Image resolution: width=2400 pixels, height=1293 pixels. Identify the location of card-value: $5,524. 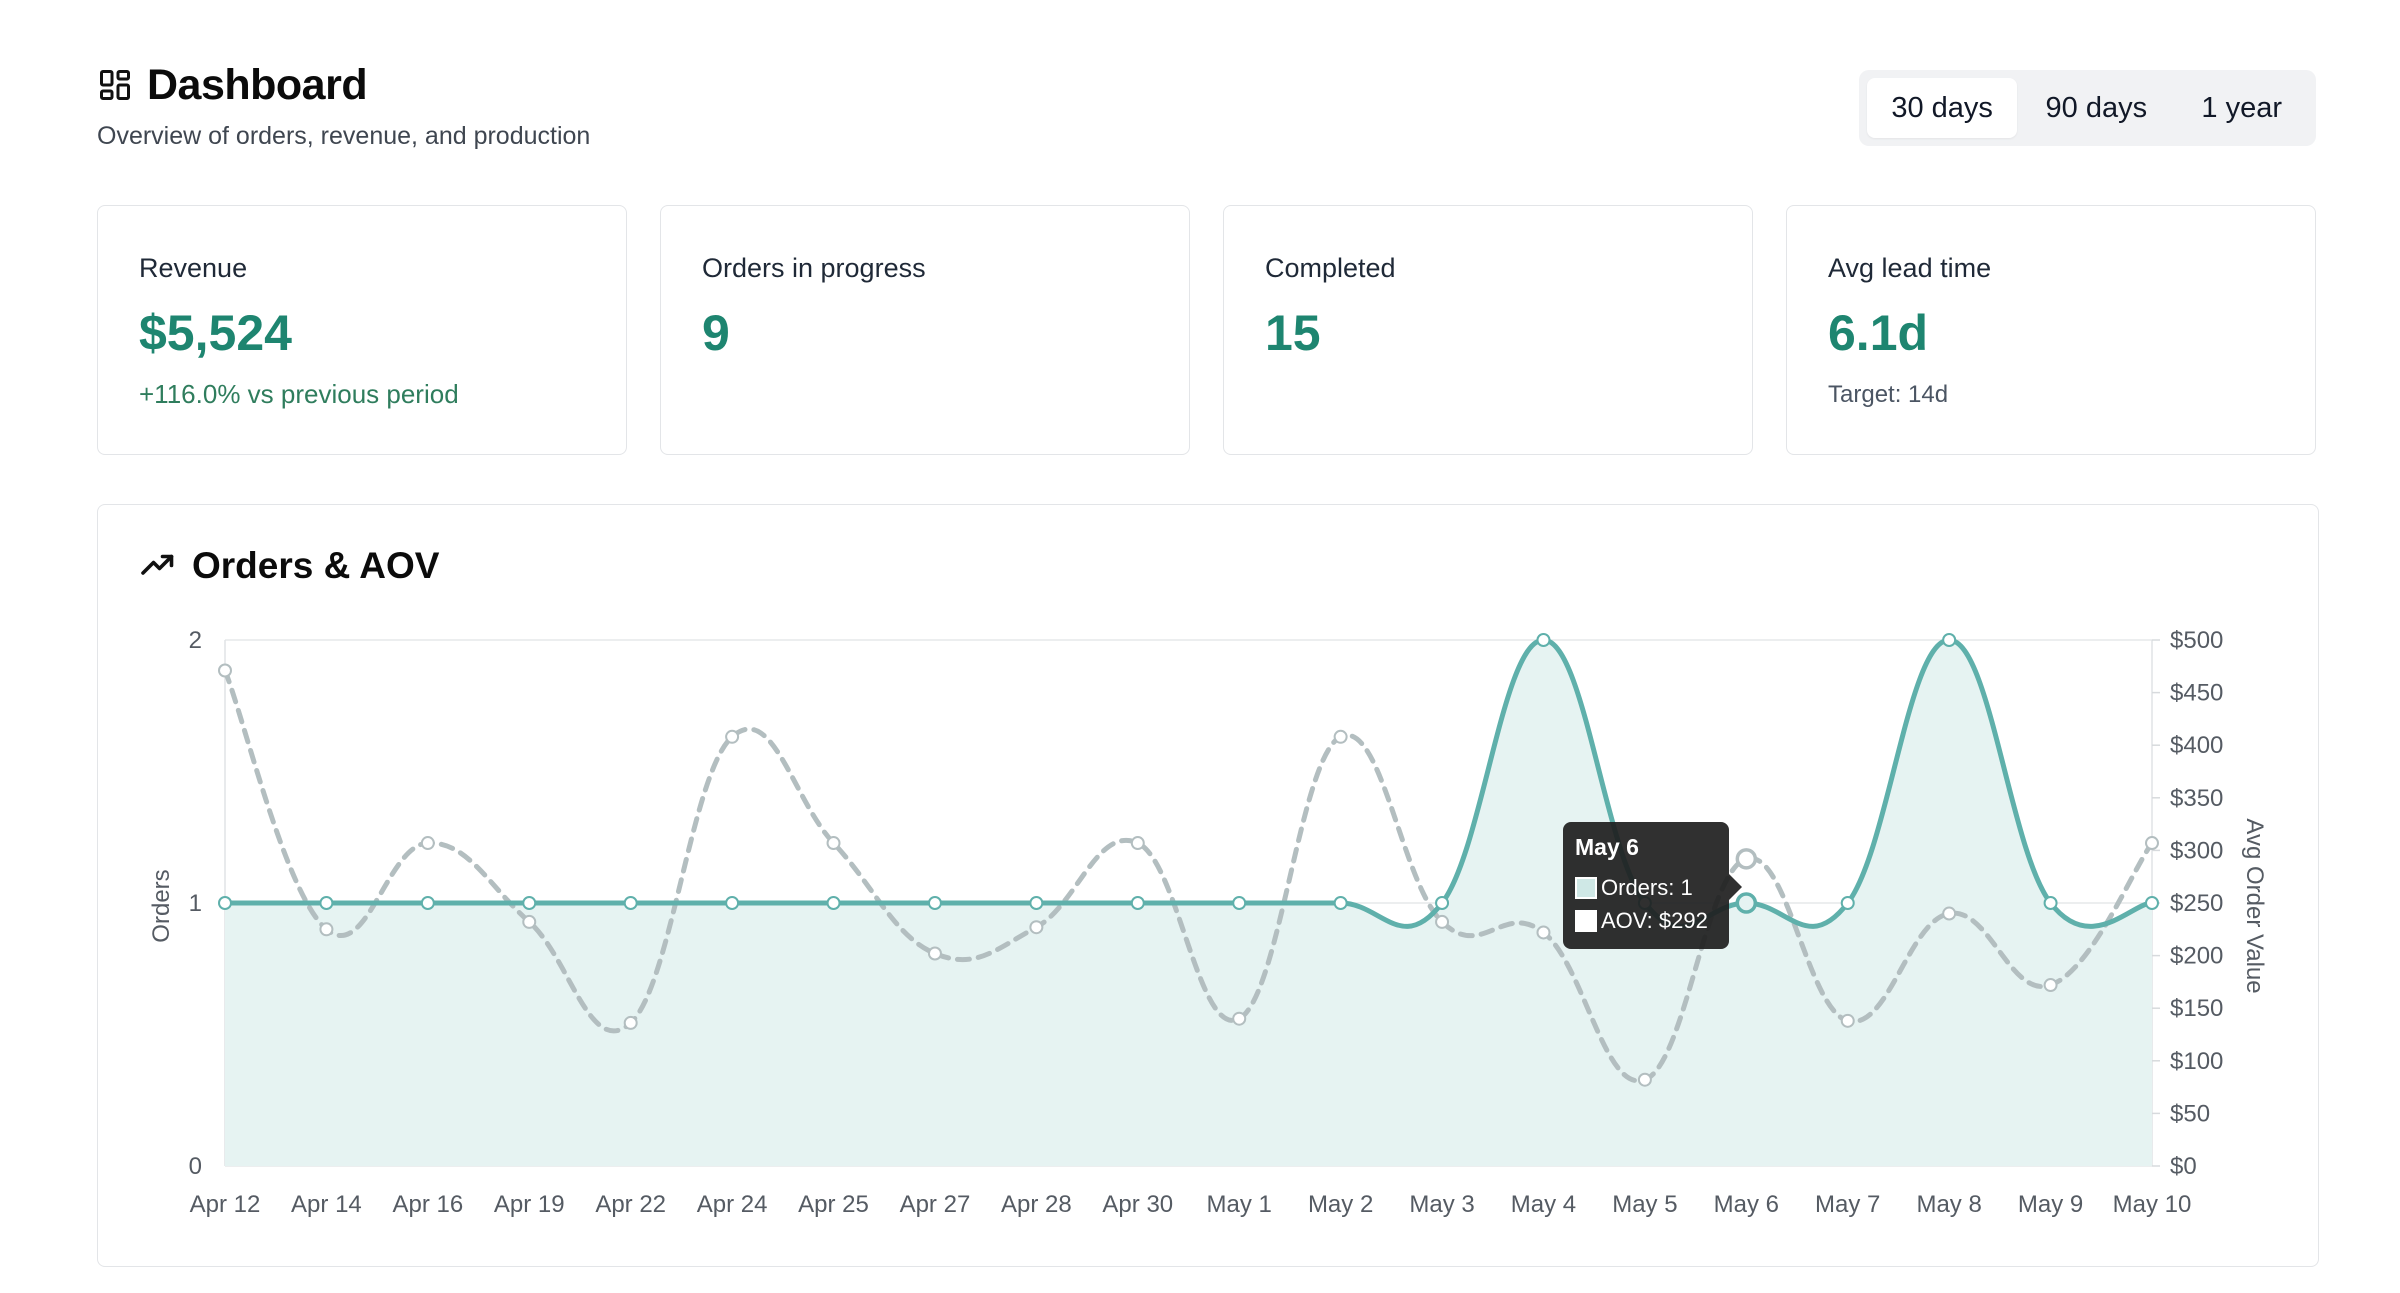
(215, 333).